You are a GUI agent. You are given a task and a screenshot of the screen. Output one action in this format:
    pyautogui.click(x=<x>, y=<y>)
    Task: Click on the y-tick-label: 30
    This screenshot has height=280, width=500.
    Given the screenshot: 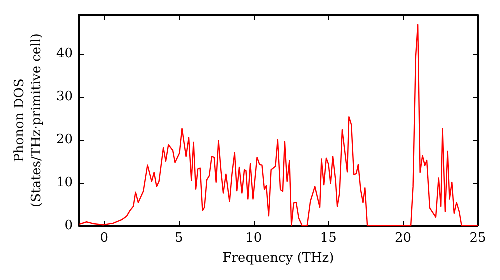 What is the action you would take?
    pyautogui.click(x=64, y=96)
    